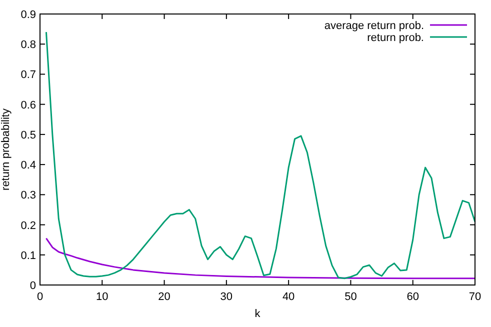  Describe the element at coordinates (28, 196) in the screenshot. I see `y-tick-label: 0.3` at that location.